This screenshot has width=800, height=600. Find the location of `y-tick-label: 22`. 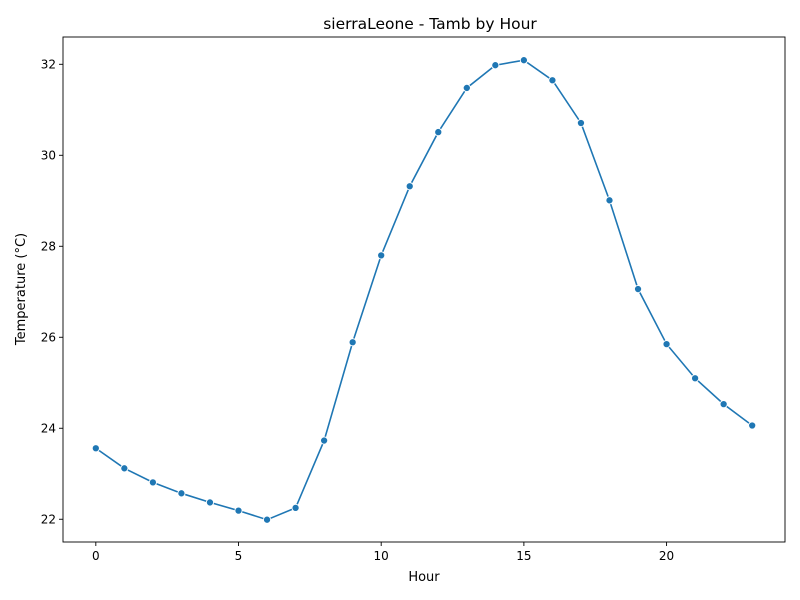

y-tick-label: 22 is located at coordinates (48, 519).